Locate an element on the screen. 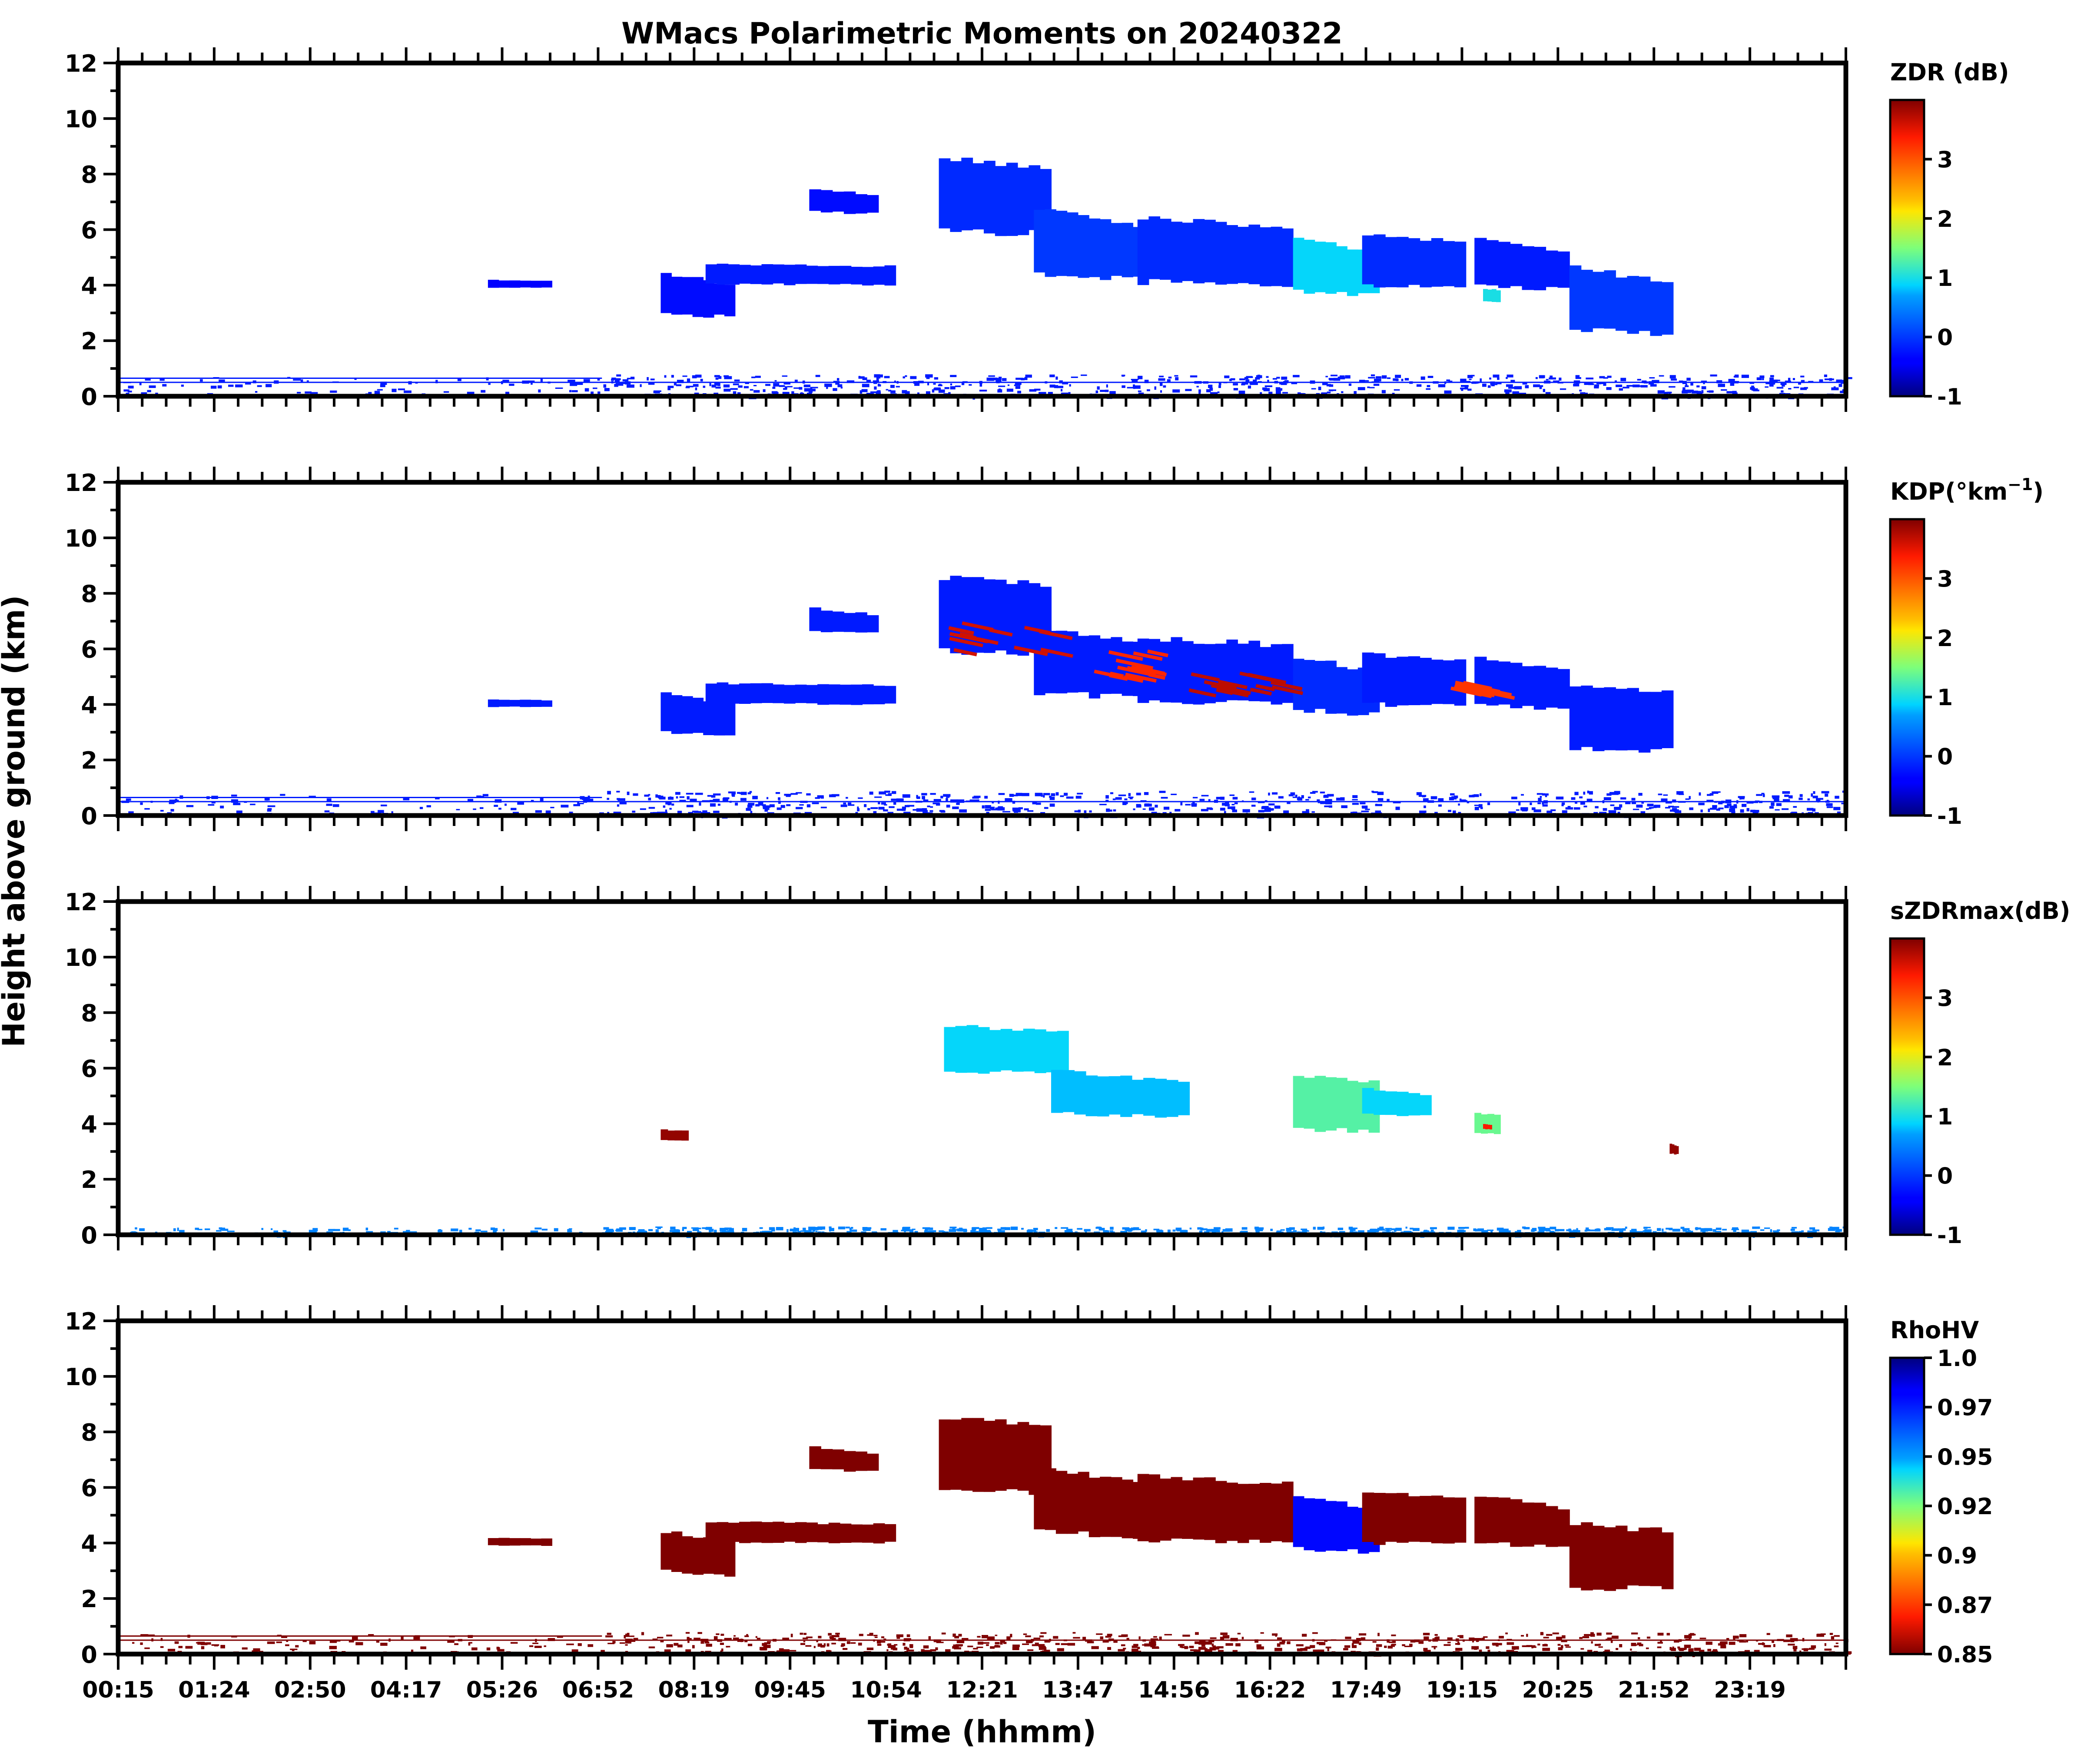 This screenshot has height=1764, width=2084. y-tick-label: 10 is located at coordinates (81, 958).